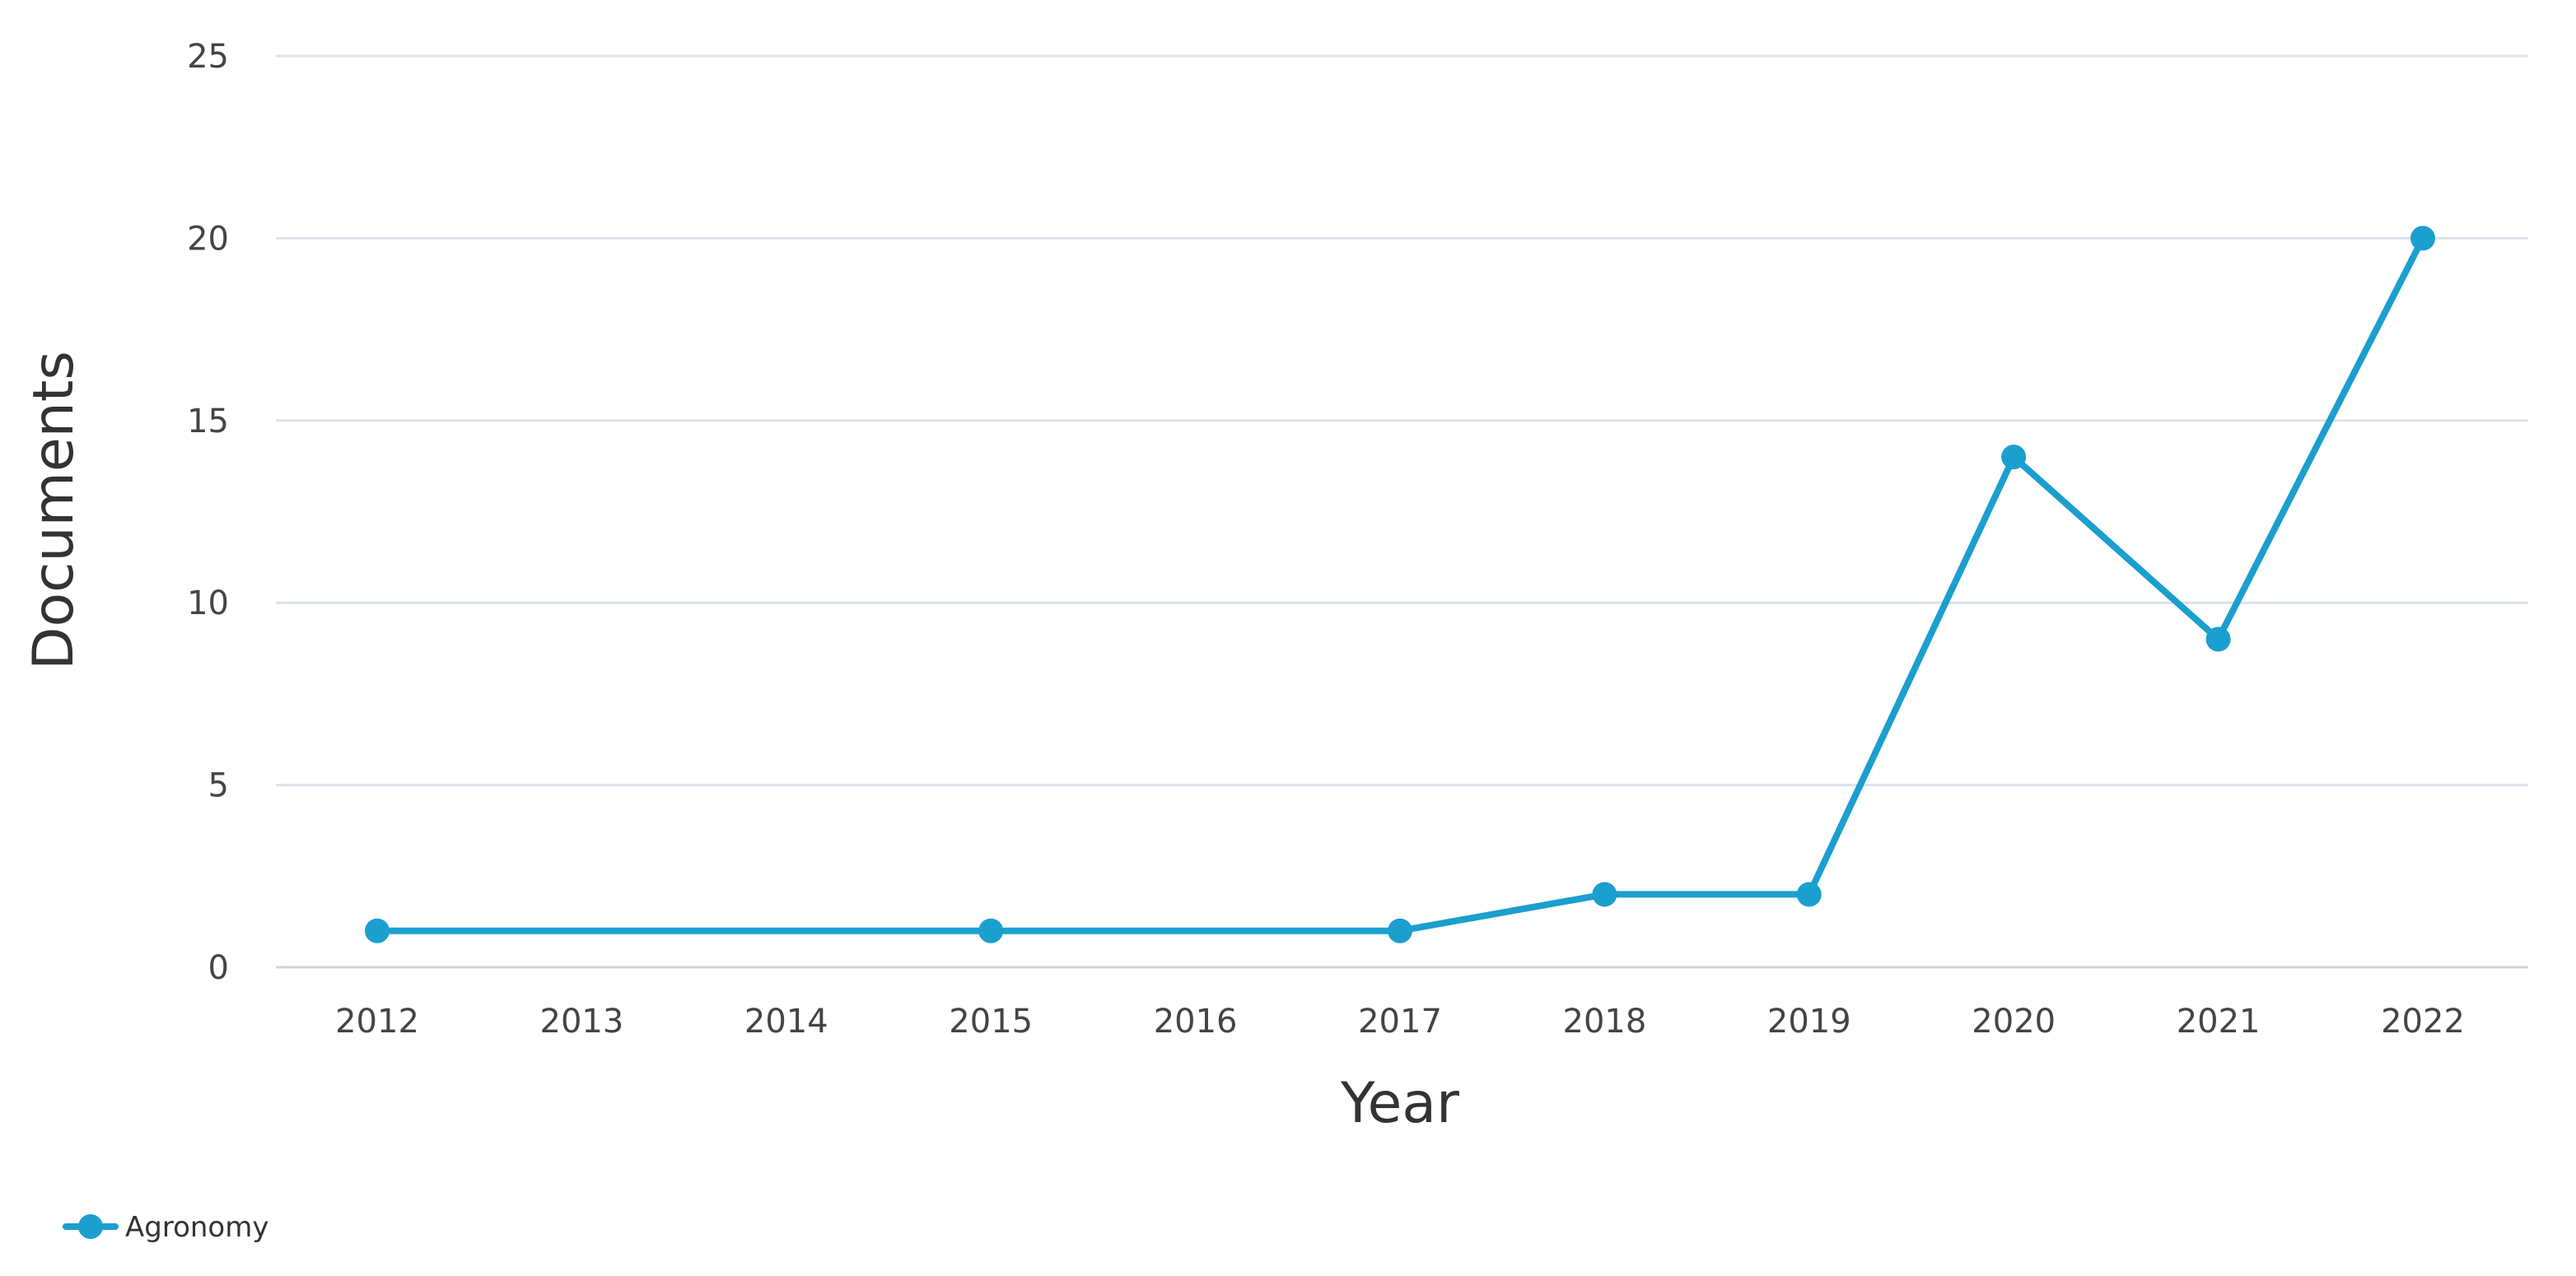  Describe the element at coordinates (2218, 639) in the screenshot. I see `data-point-2021` at that location.